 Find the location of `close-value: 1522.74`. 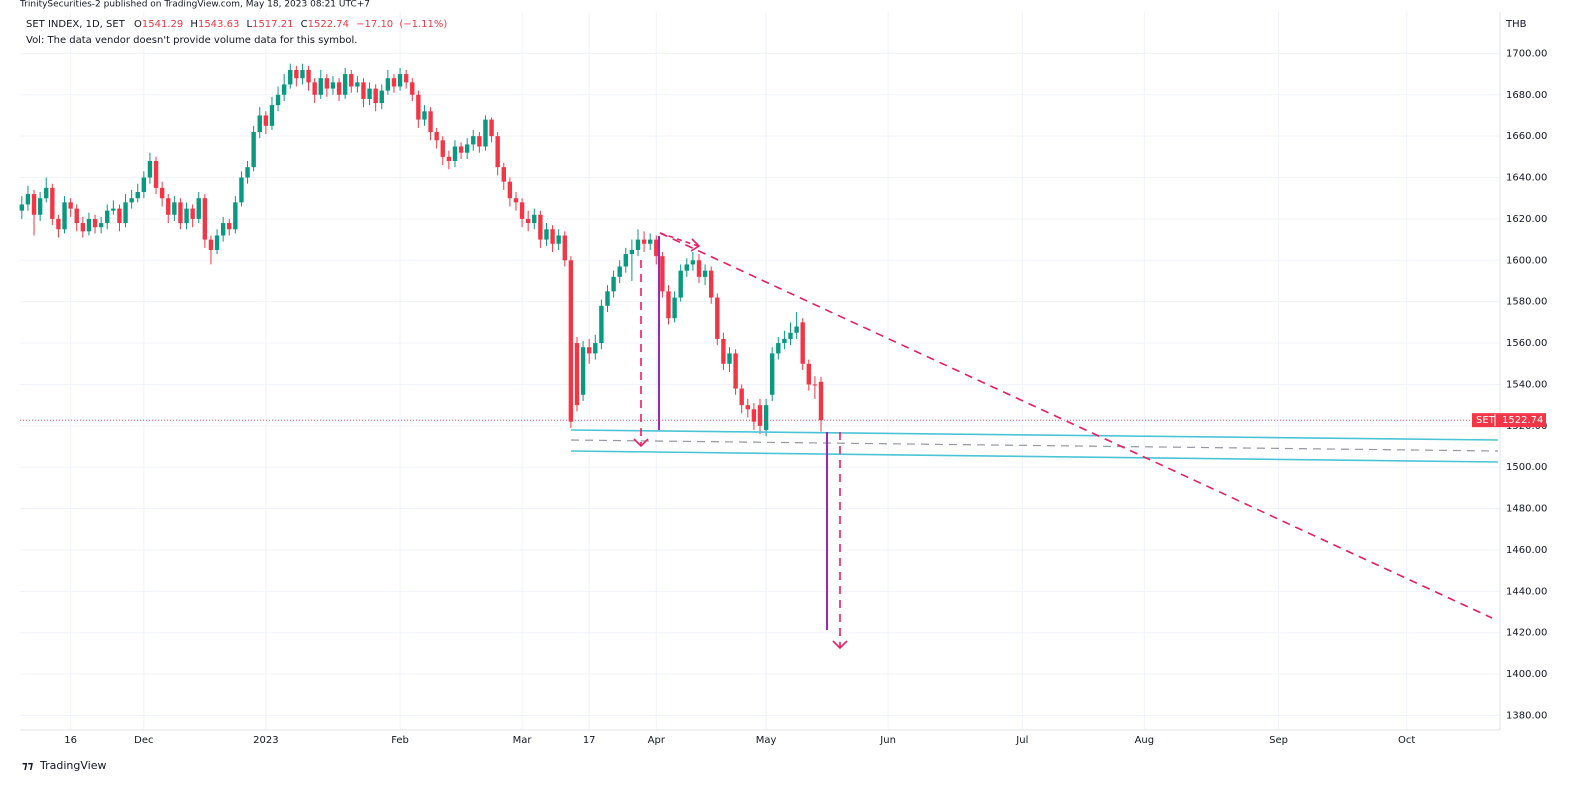

close-value: 1522.74 is located at coordinates (328, 24).